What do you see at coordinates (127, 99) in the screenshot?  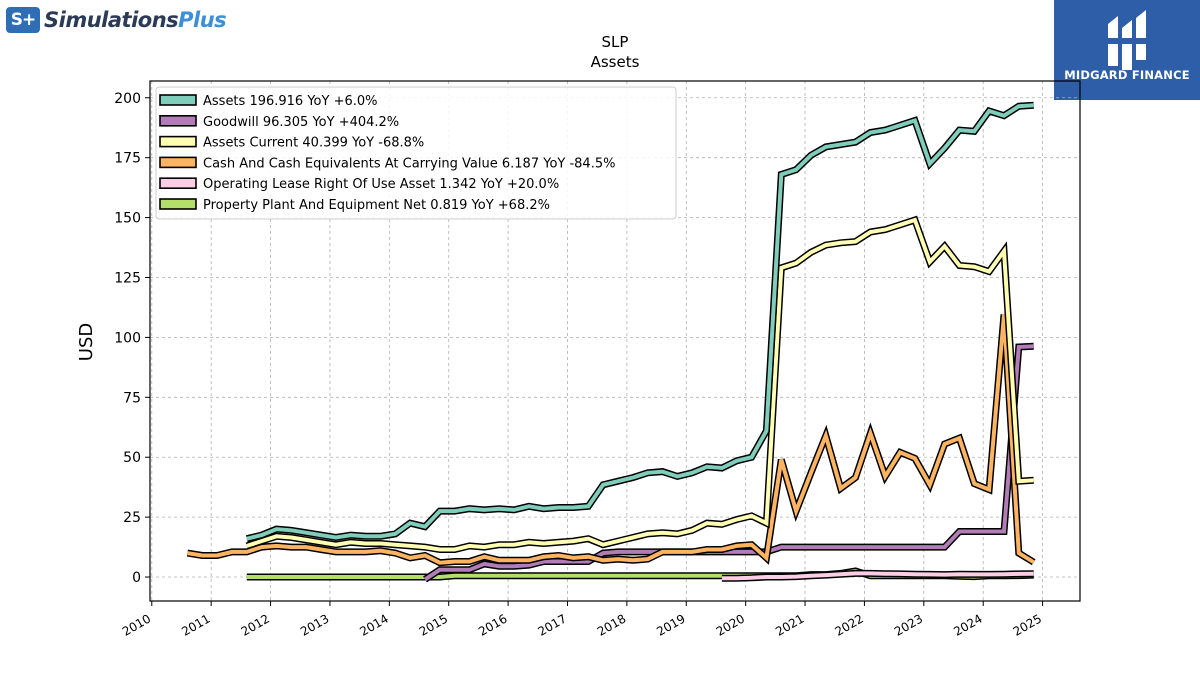 I see `y-tick-label: 200` at bounding box center [127, 99].